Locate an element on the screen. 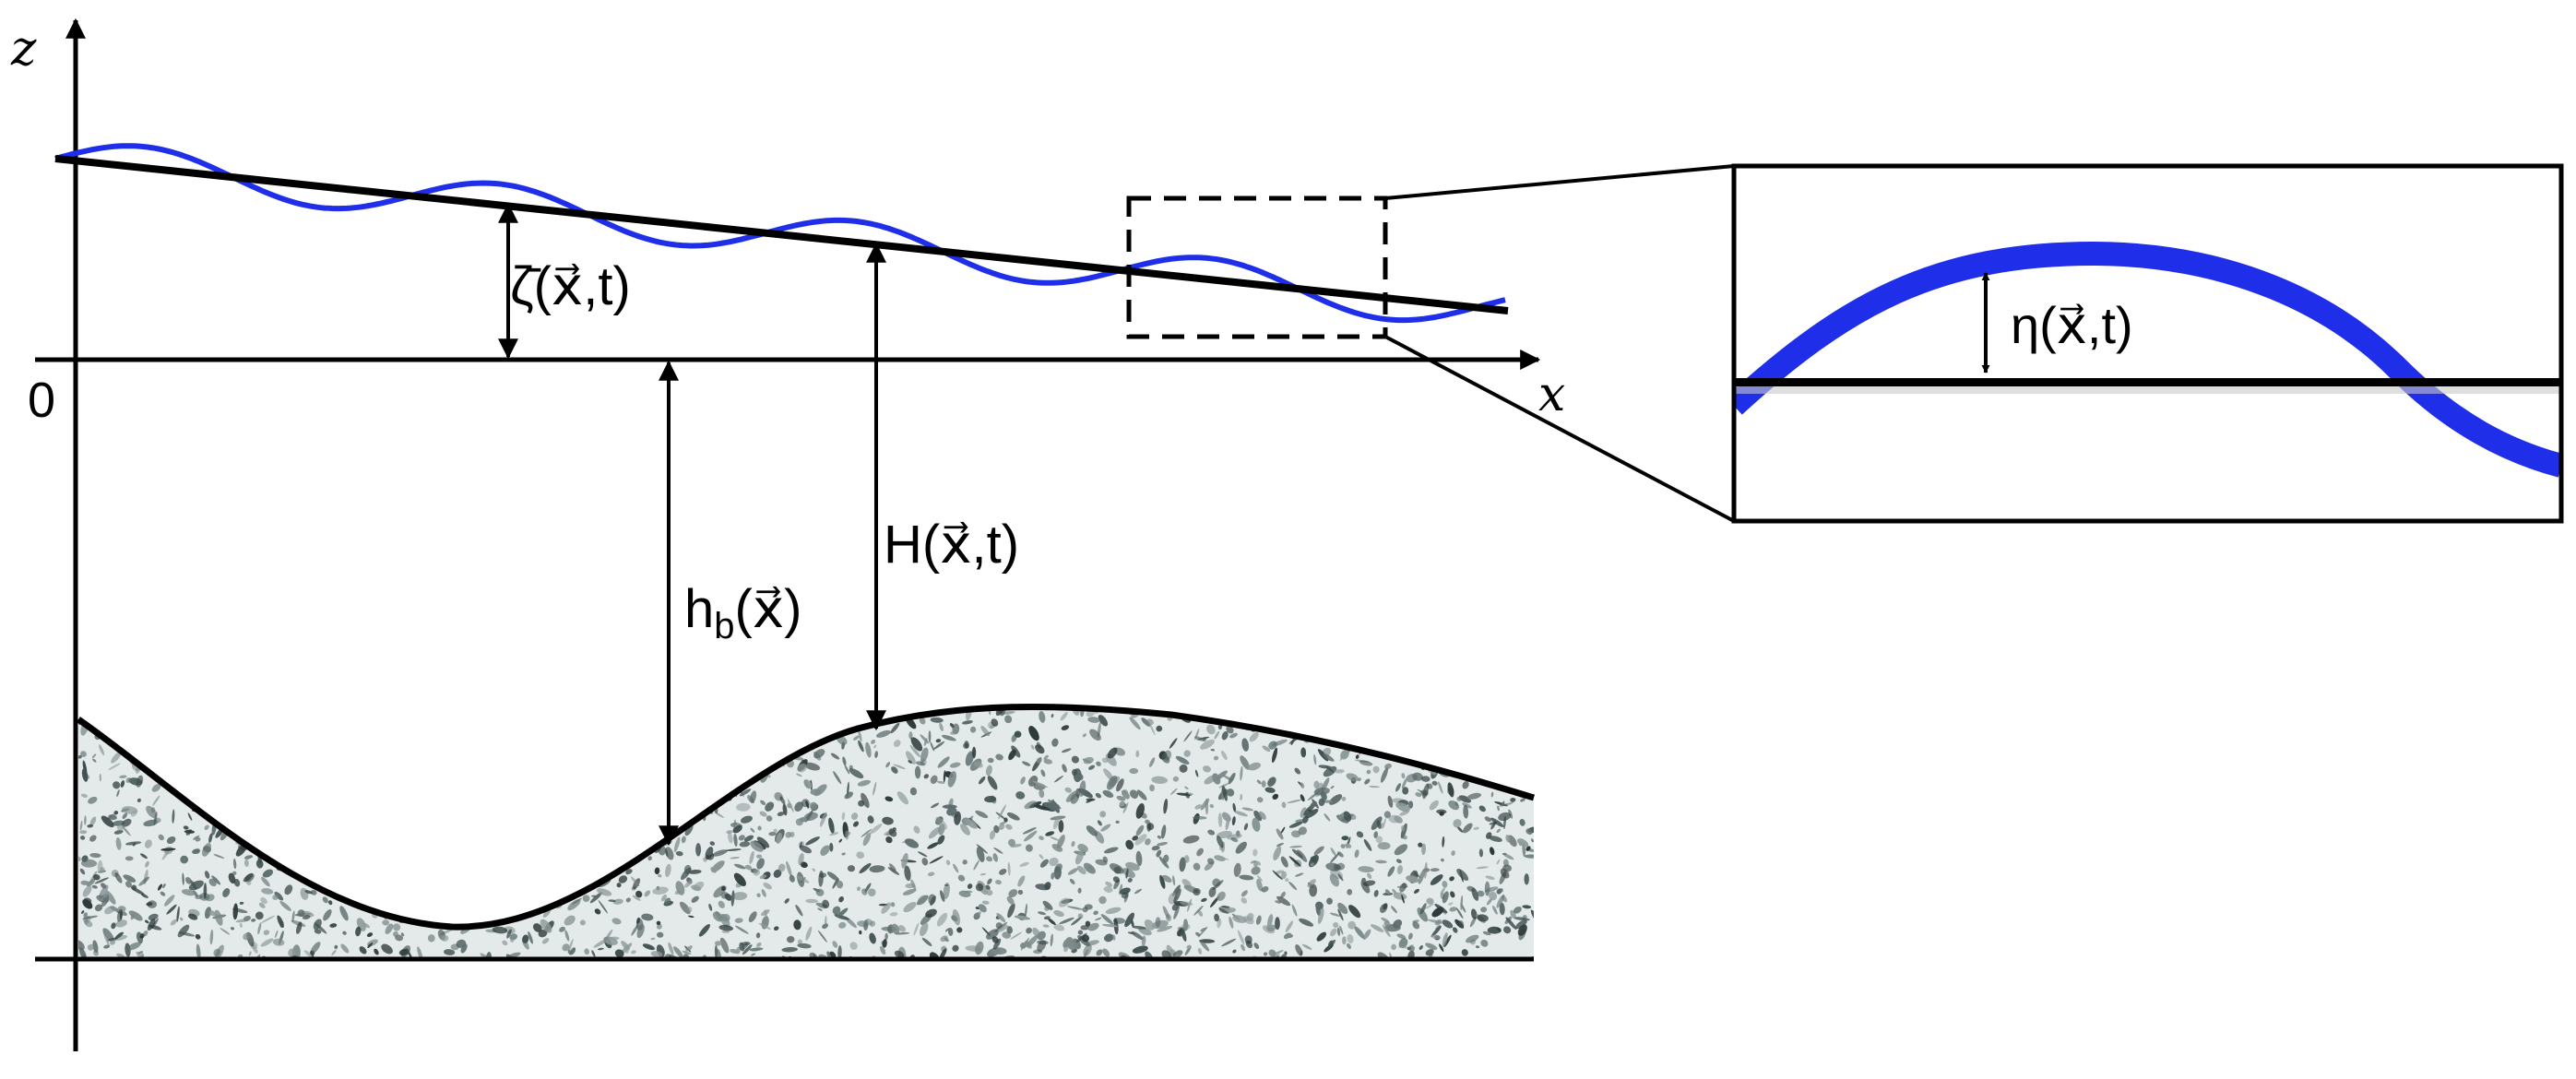 This screenshot has height=1079, width=2576. origin-label: 0 is located at coordinates (41, 400).